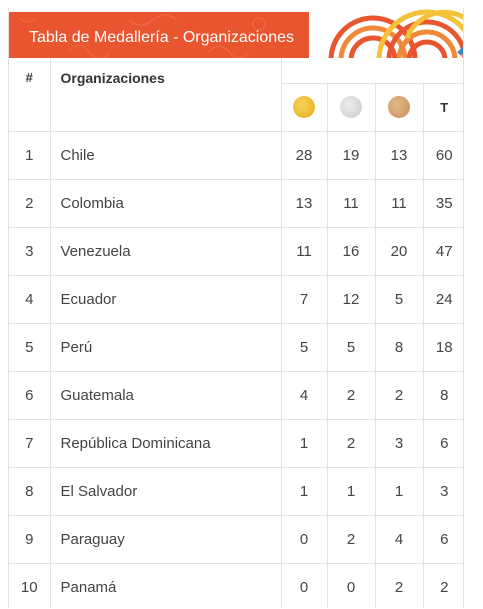  What do you see at coordinates (351, 585) in the screenshot?
I see `silver-count-cell: 0` at bounding box center [351, 585].